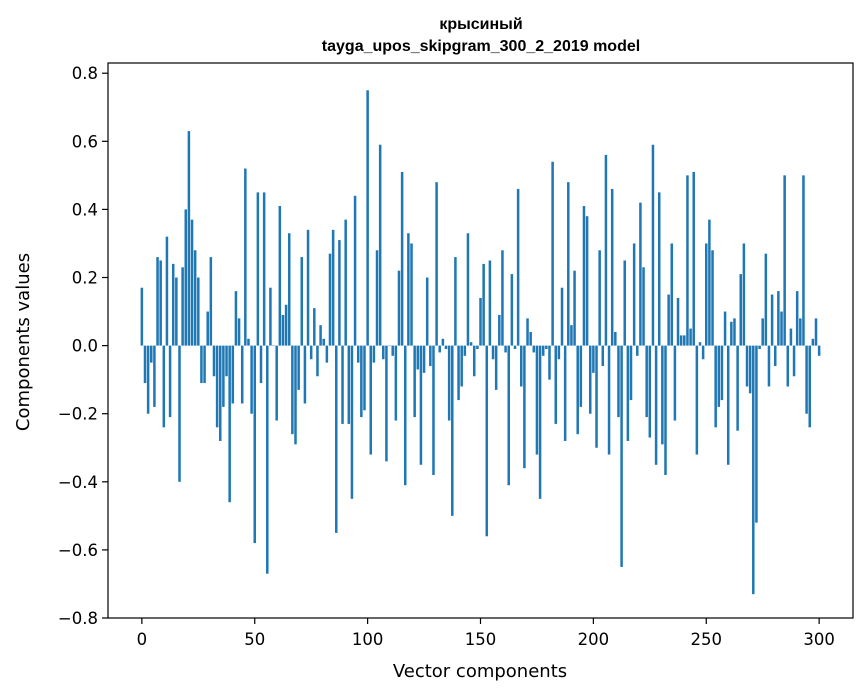  I want to click on x-axis-label: Vector components, so click(480, 671).